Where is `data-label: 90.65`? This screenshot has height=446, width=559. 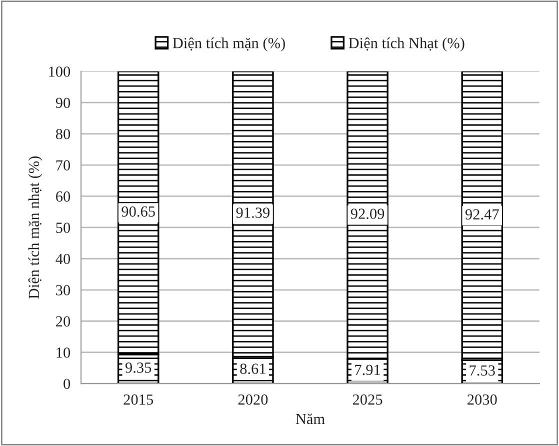 data-label: 90.65 is located at coordinates (138, 211).